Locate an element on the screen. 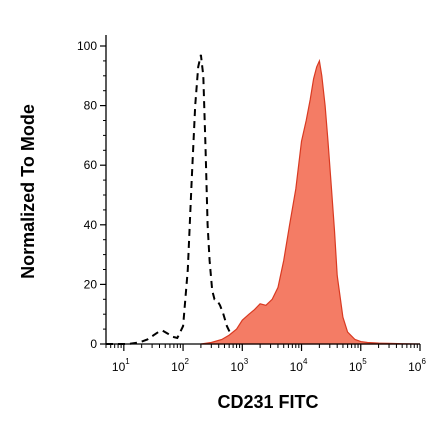 The image size is (440, 441). x-tick-exponent: 4 is located at coordinates (305, 361).